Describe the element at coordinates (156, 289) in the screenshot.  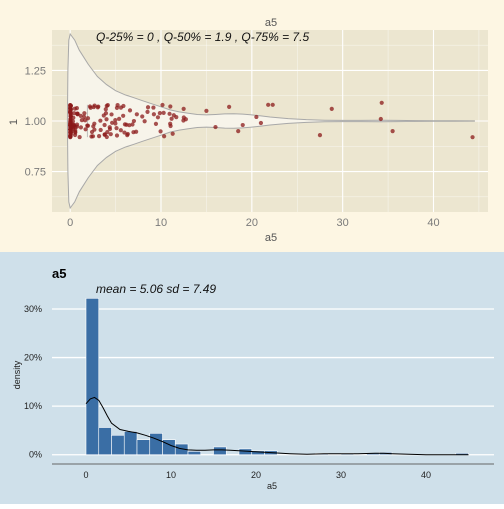
I see `stats-annotation: mean = 5.06 sd = 7.49` at that location.